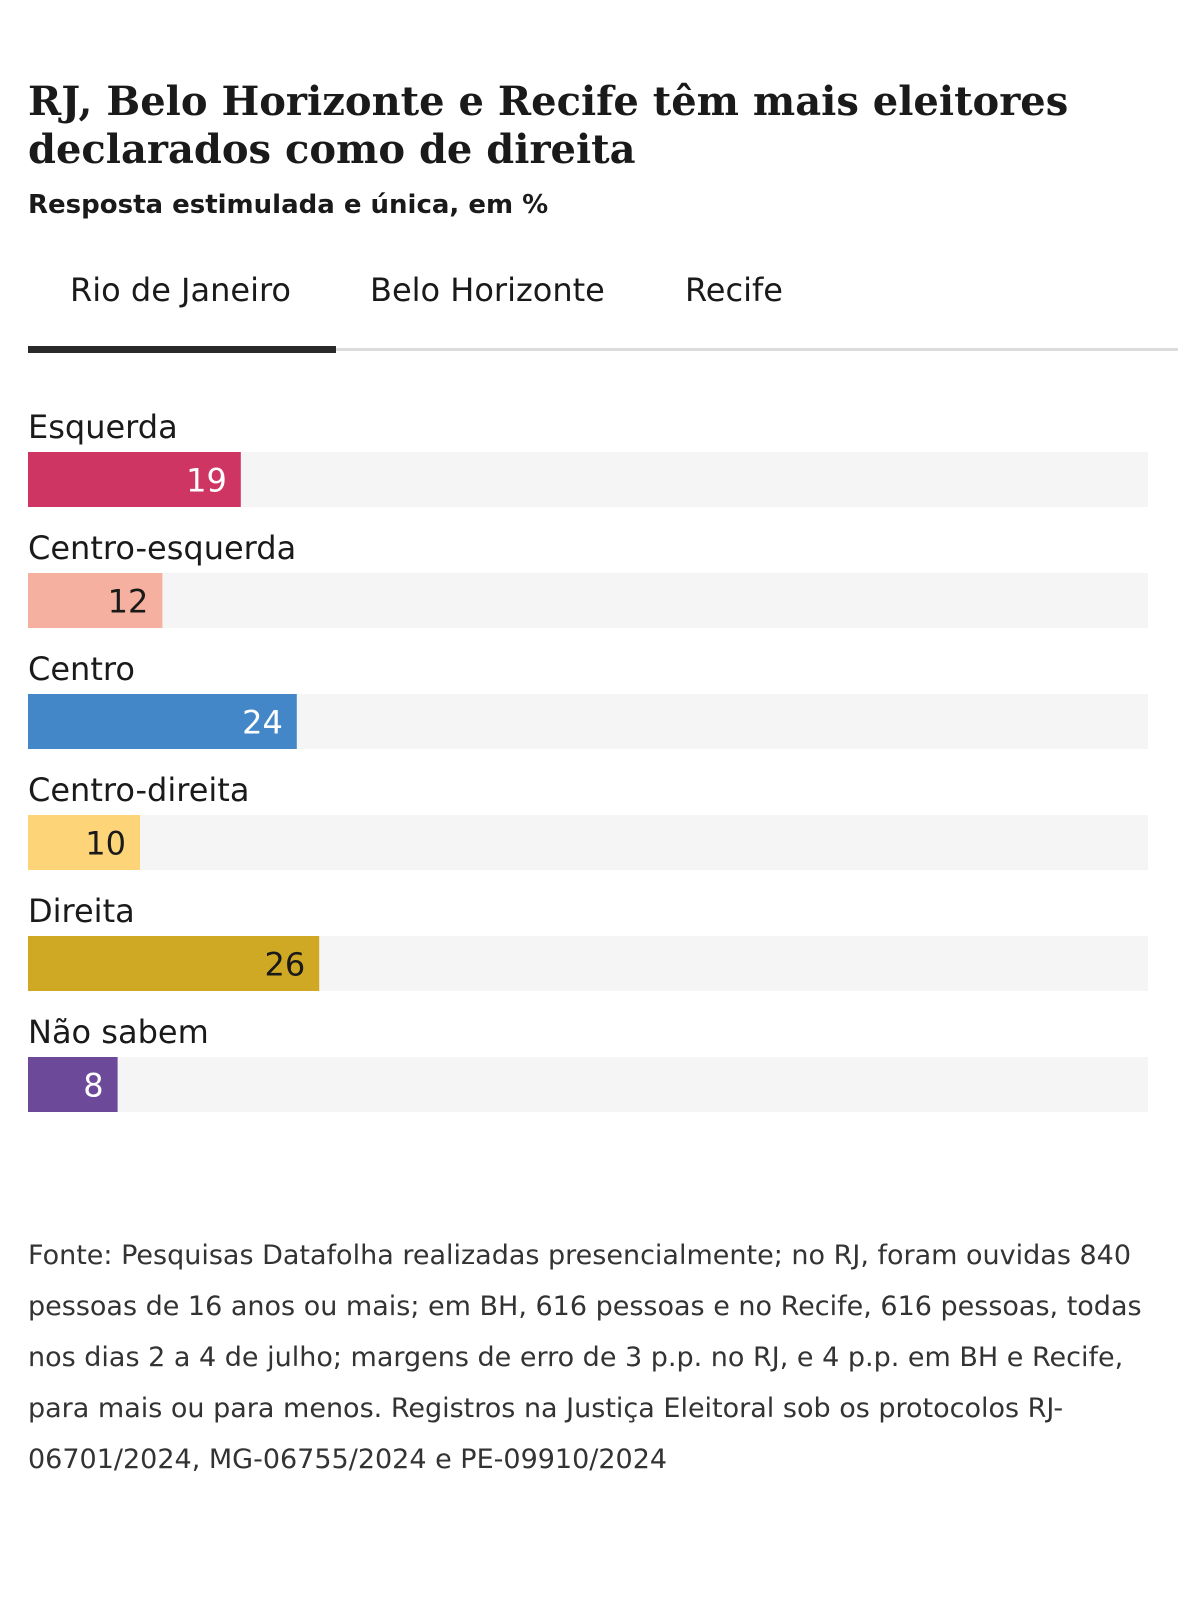 Image resolution: width=1198 pixels, height=1600 pixels. I want to click on value-label: 12, so click(128, 602).